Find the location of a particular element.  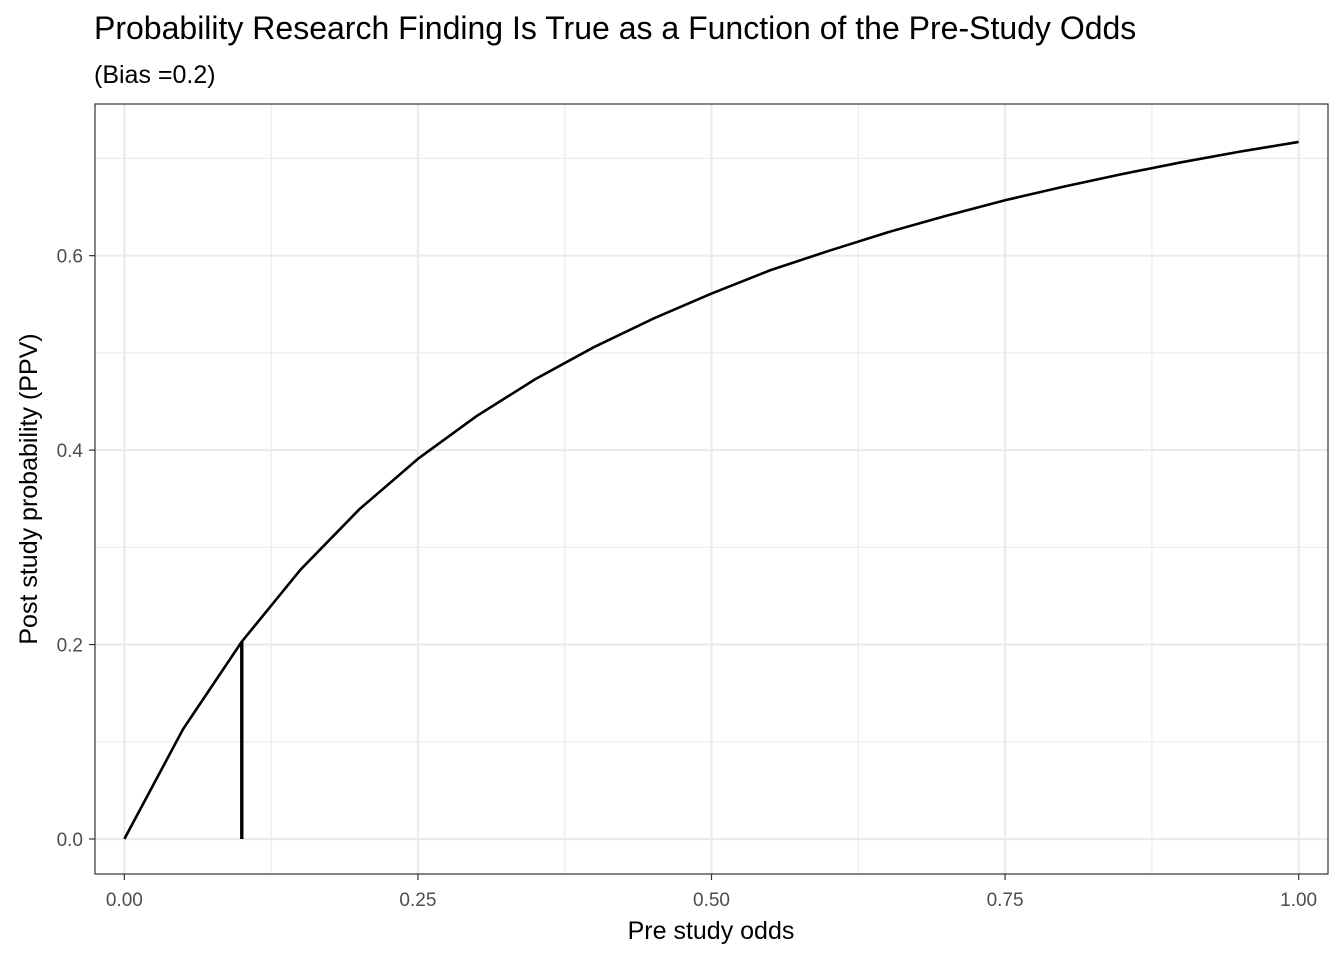

chart-subtitle: (Bias =0.2) is located at coordinates (155, 75).